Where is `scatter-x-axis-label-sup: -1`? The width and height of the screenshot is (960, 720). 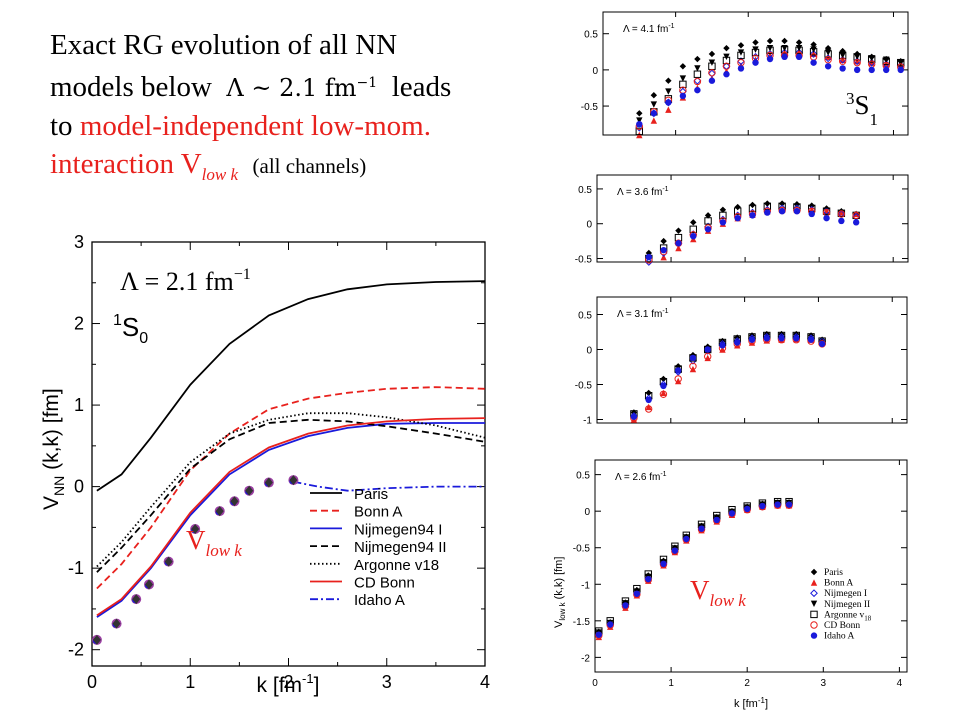
scatter-x-axis-label-sup: -1 is located at coordinates (762, 700).